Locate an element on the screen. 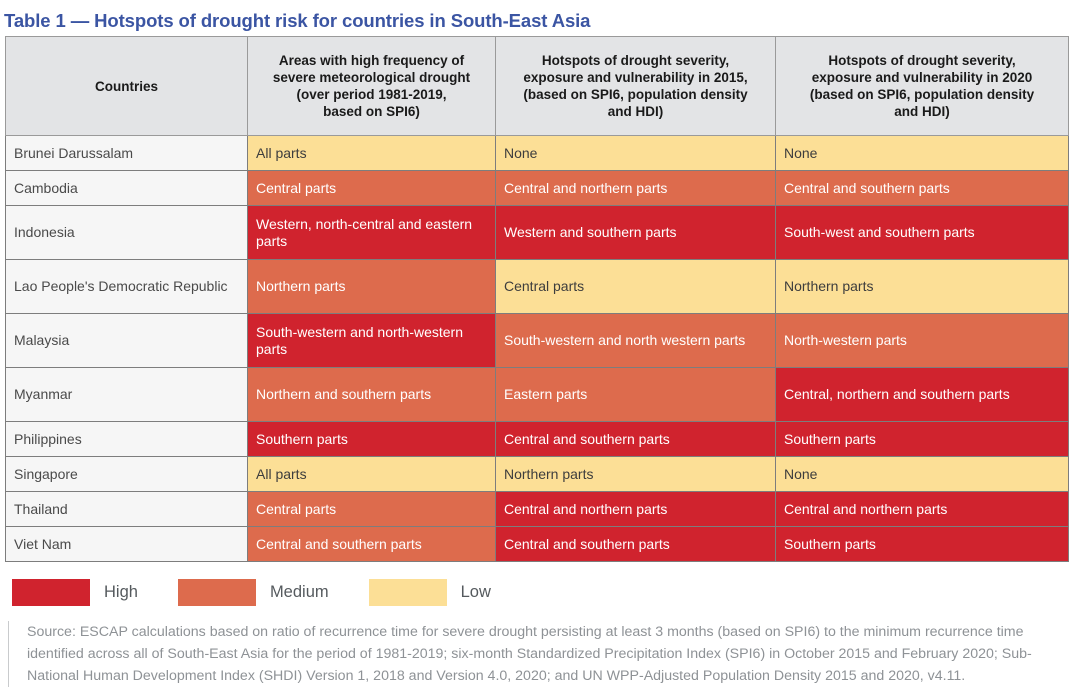 The image size is (1079, 692). table-row: Singapore All parts Northern parts None is located at coordinates (537, 474).